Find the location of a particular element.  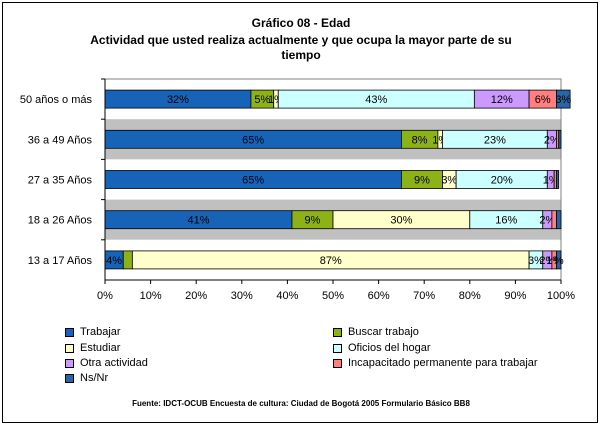

x-tick-label: 70% is located at coordinates (424, 296).